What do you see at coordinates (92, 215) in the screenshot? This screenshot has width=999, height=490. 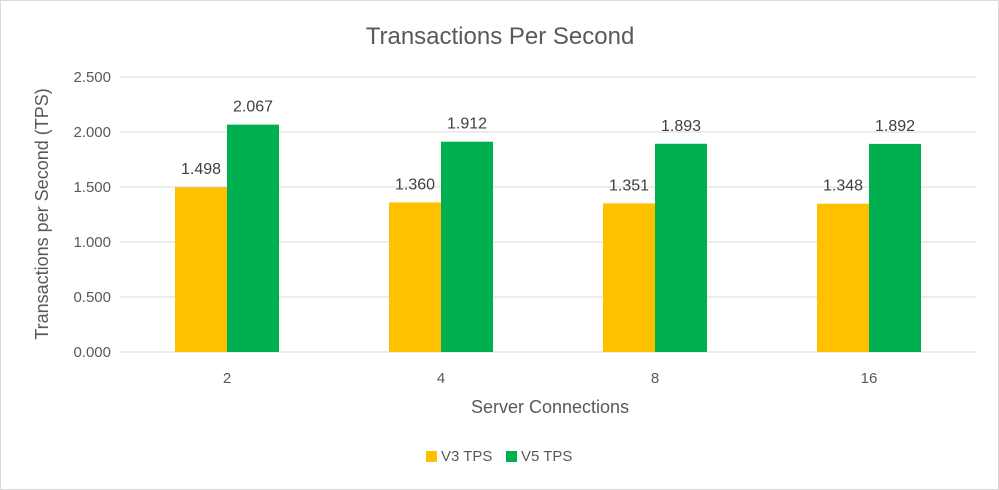 I see `y-axis-ticks: 0.000 0.500 1.000 1.500 2.000 2.500` at bounding box center [92, 215].